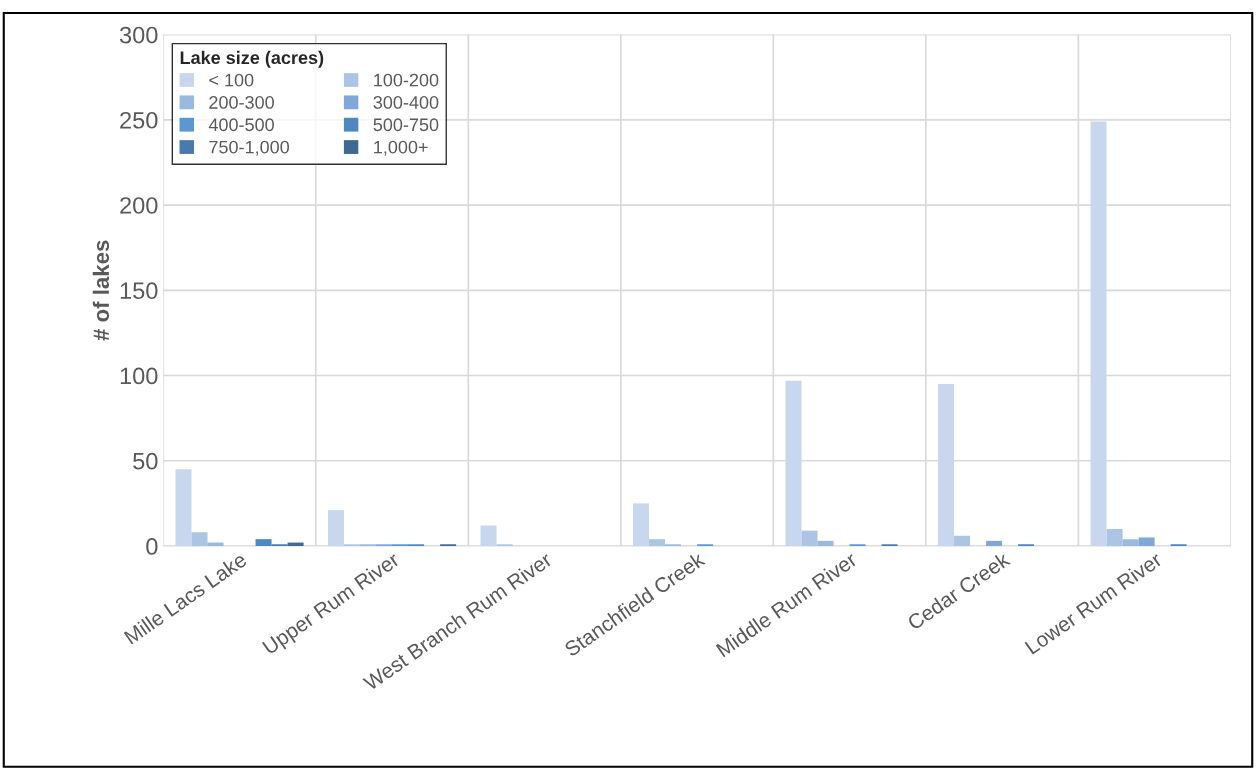  Describe the element at coordinates (406, 102) in the screenshot. I see `legend-label: 300-400` at that location.